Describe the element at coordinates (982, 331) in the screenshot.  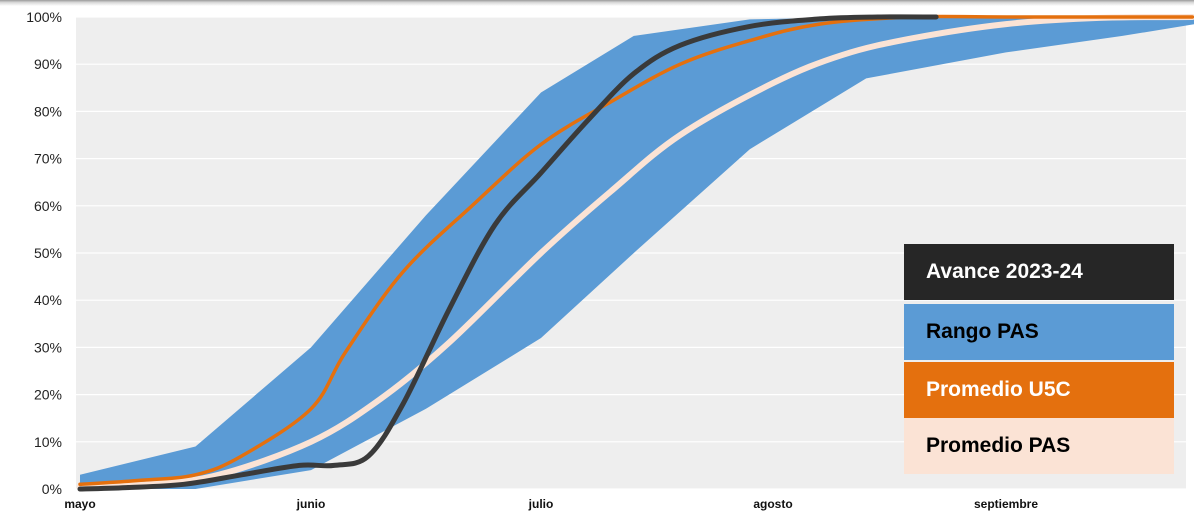
I see `legend-label: Rango PAS` at that location.